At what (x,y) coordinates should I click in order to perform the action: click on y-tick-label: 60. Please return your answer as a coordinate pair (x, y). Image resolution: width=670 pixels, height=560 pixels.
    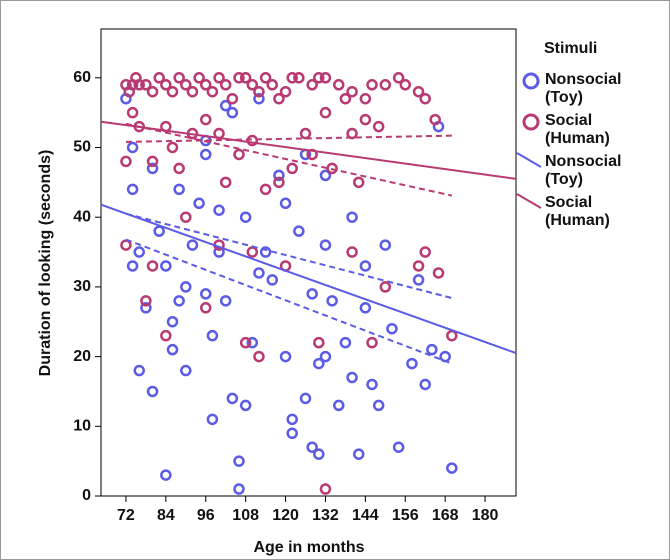
    Looking at the image, I should click on (82, 77).